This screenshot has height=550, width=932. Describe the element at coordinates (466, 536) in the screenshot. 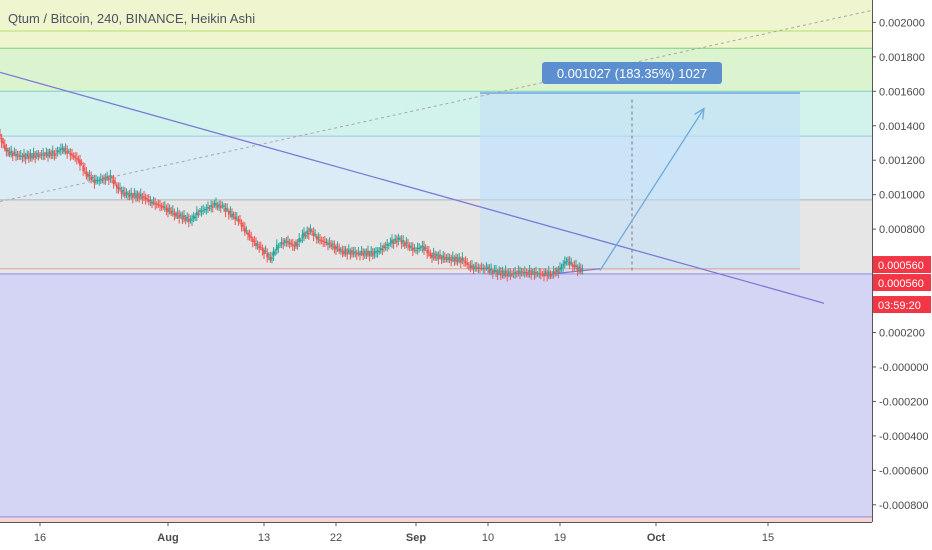

I see `time-axis: 16 Aug 13 22 Sep 10 19 Oct 15` at that location.